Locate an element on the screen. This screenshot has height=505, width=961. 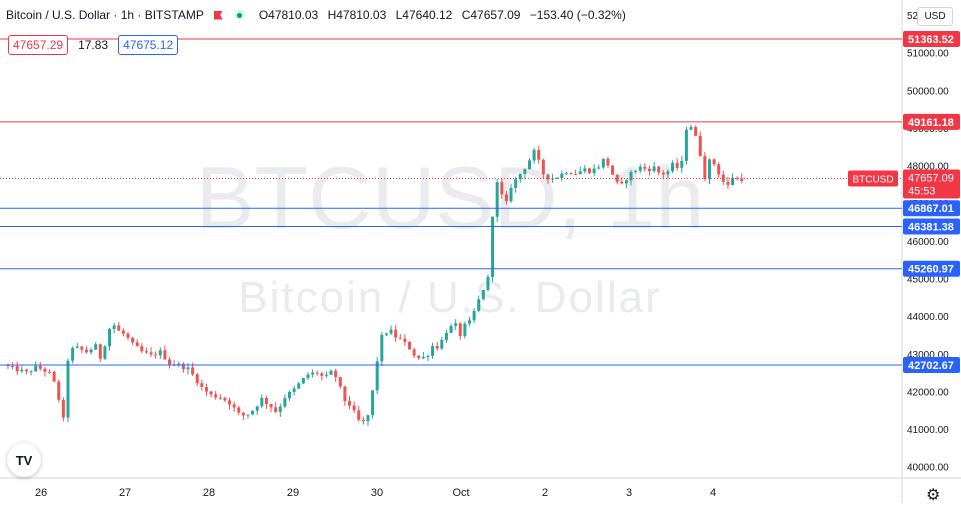
symbol-title: Bitcoin / U.S. Dollar · 1h · BITSTAMP is located at coordinates (105, 15).